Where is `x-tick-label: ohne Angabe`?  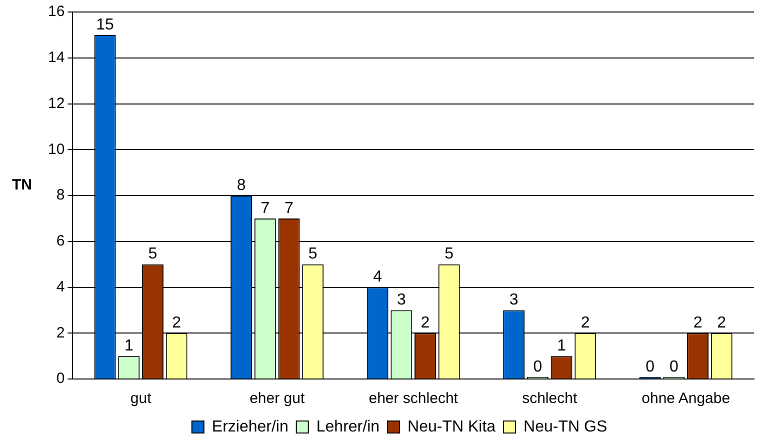
x-tick-label: ohne Angabe is located at coordinates (686, 399).